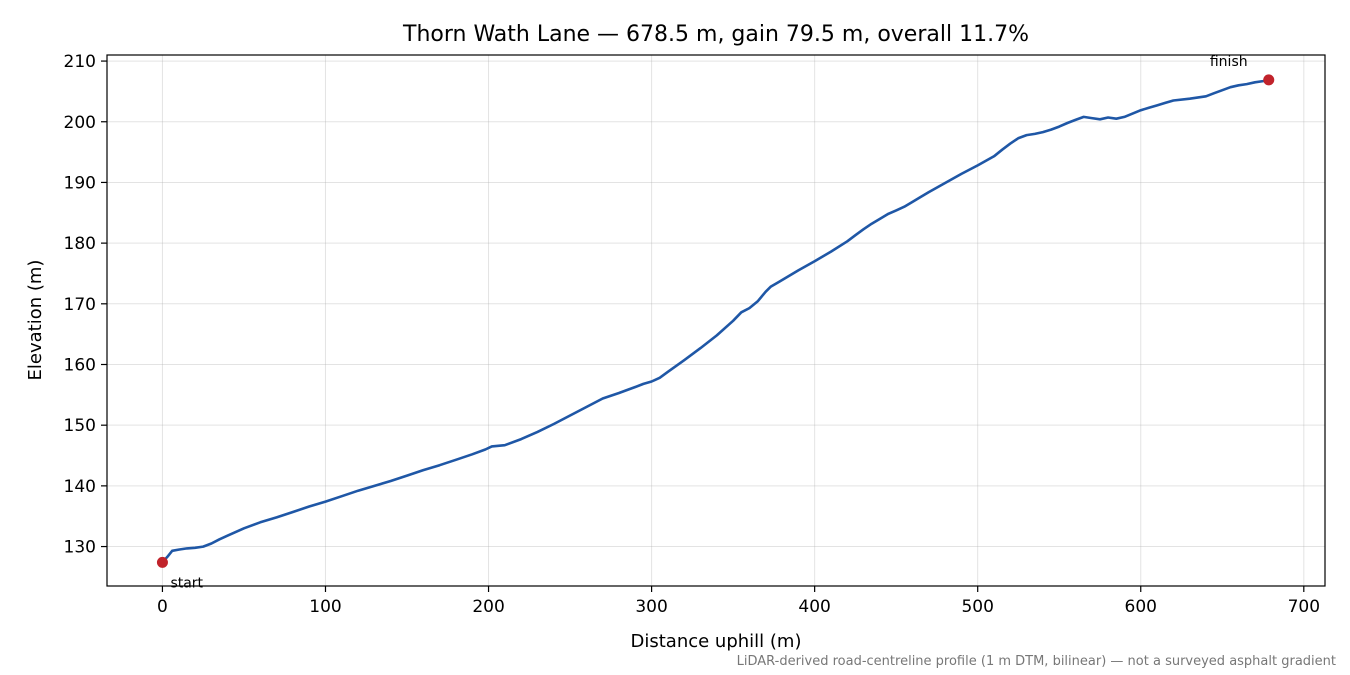 Image resolution: width=1350 pixels, height=675 pixels. I want to click on y-tick-label-5: 180, so click(80, 244).